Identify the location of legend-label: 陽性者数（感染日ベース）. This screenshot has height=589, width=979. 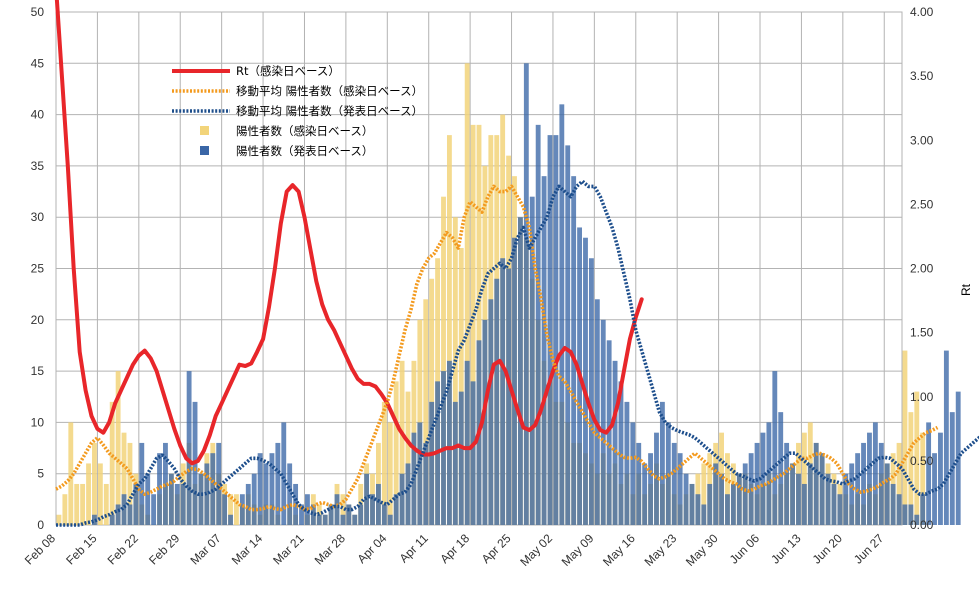
(304, 131).